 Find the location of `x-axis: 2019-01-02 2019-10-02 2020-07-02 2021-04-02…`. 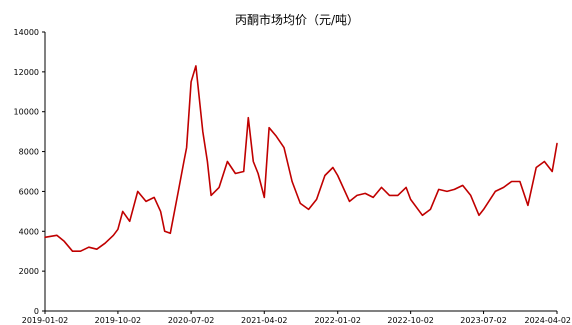

x-axis: 2019-01-02 2019-10-02 2020-07-02 2021-04-02… is located at coordinates (297, 317).